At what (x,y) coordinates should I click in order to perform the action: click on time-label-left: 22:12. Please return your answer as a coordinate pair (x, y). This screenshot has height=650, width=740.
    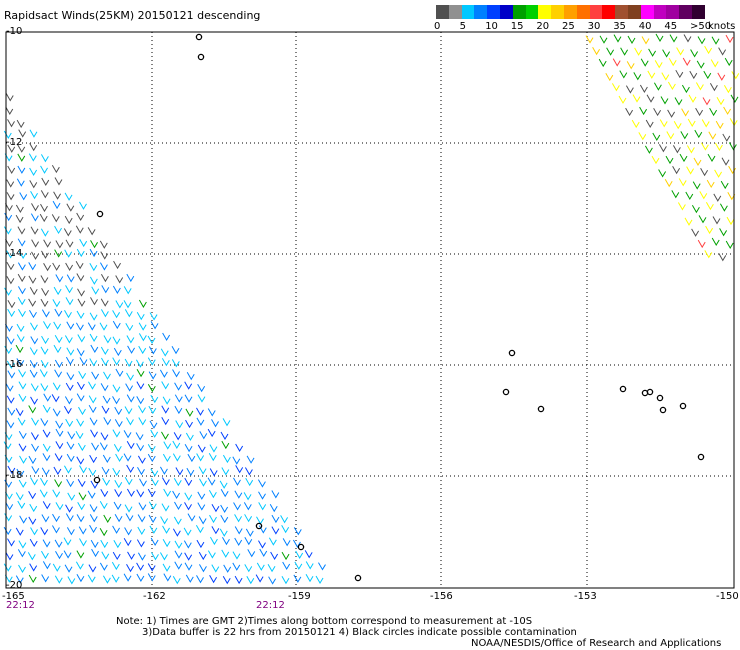
    Looking at the image, I should click on (20, 605).